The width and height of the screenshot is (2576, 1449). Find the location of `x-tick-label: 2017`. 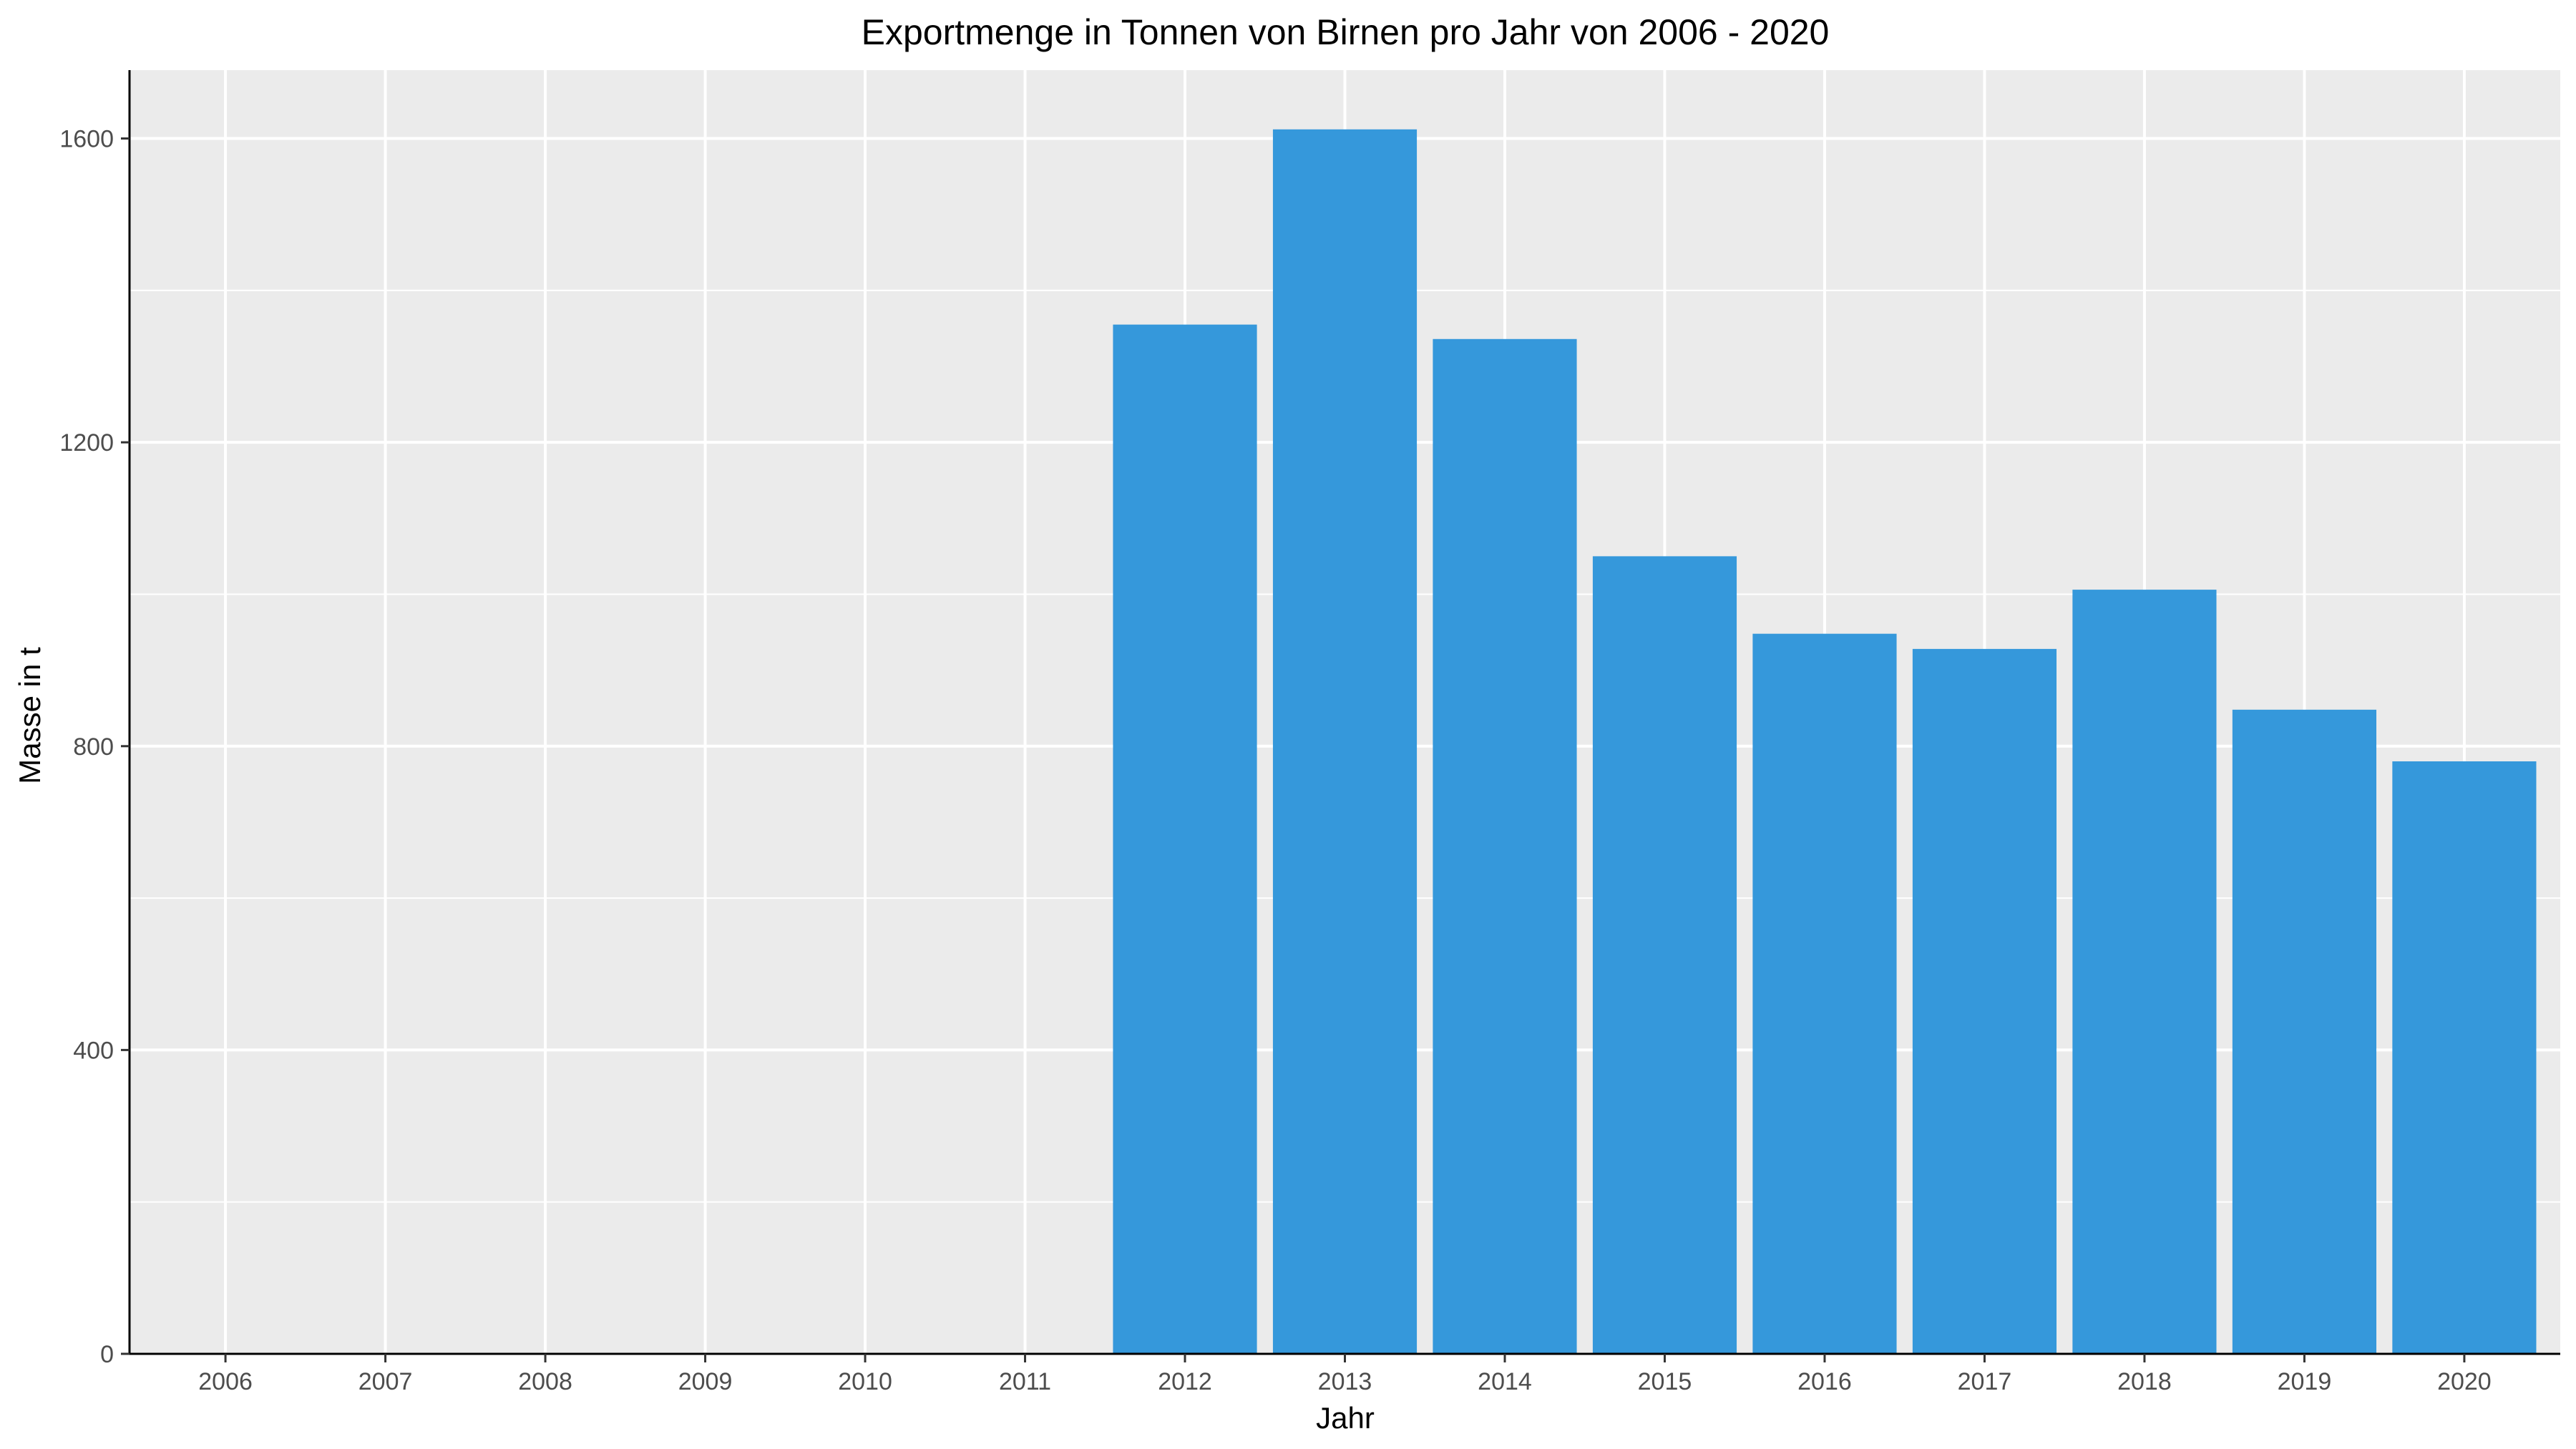

x-tick-label: 2017 is located at coordinates (1985, 1381).